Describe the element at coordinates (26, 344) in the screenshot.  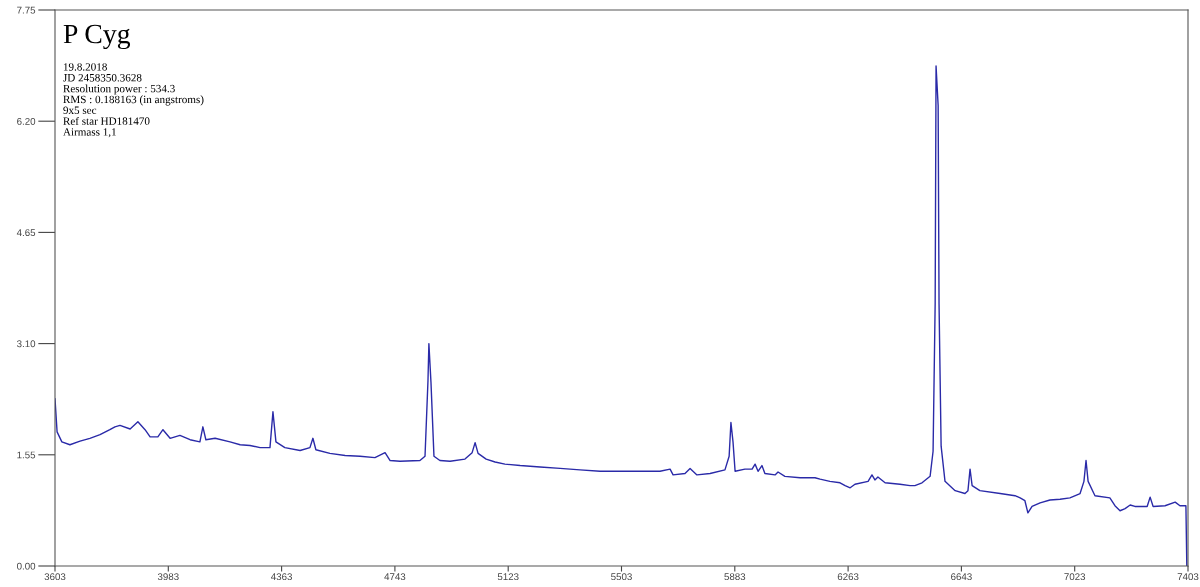
I see `y-tick-label: 3.10` at that location.